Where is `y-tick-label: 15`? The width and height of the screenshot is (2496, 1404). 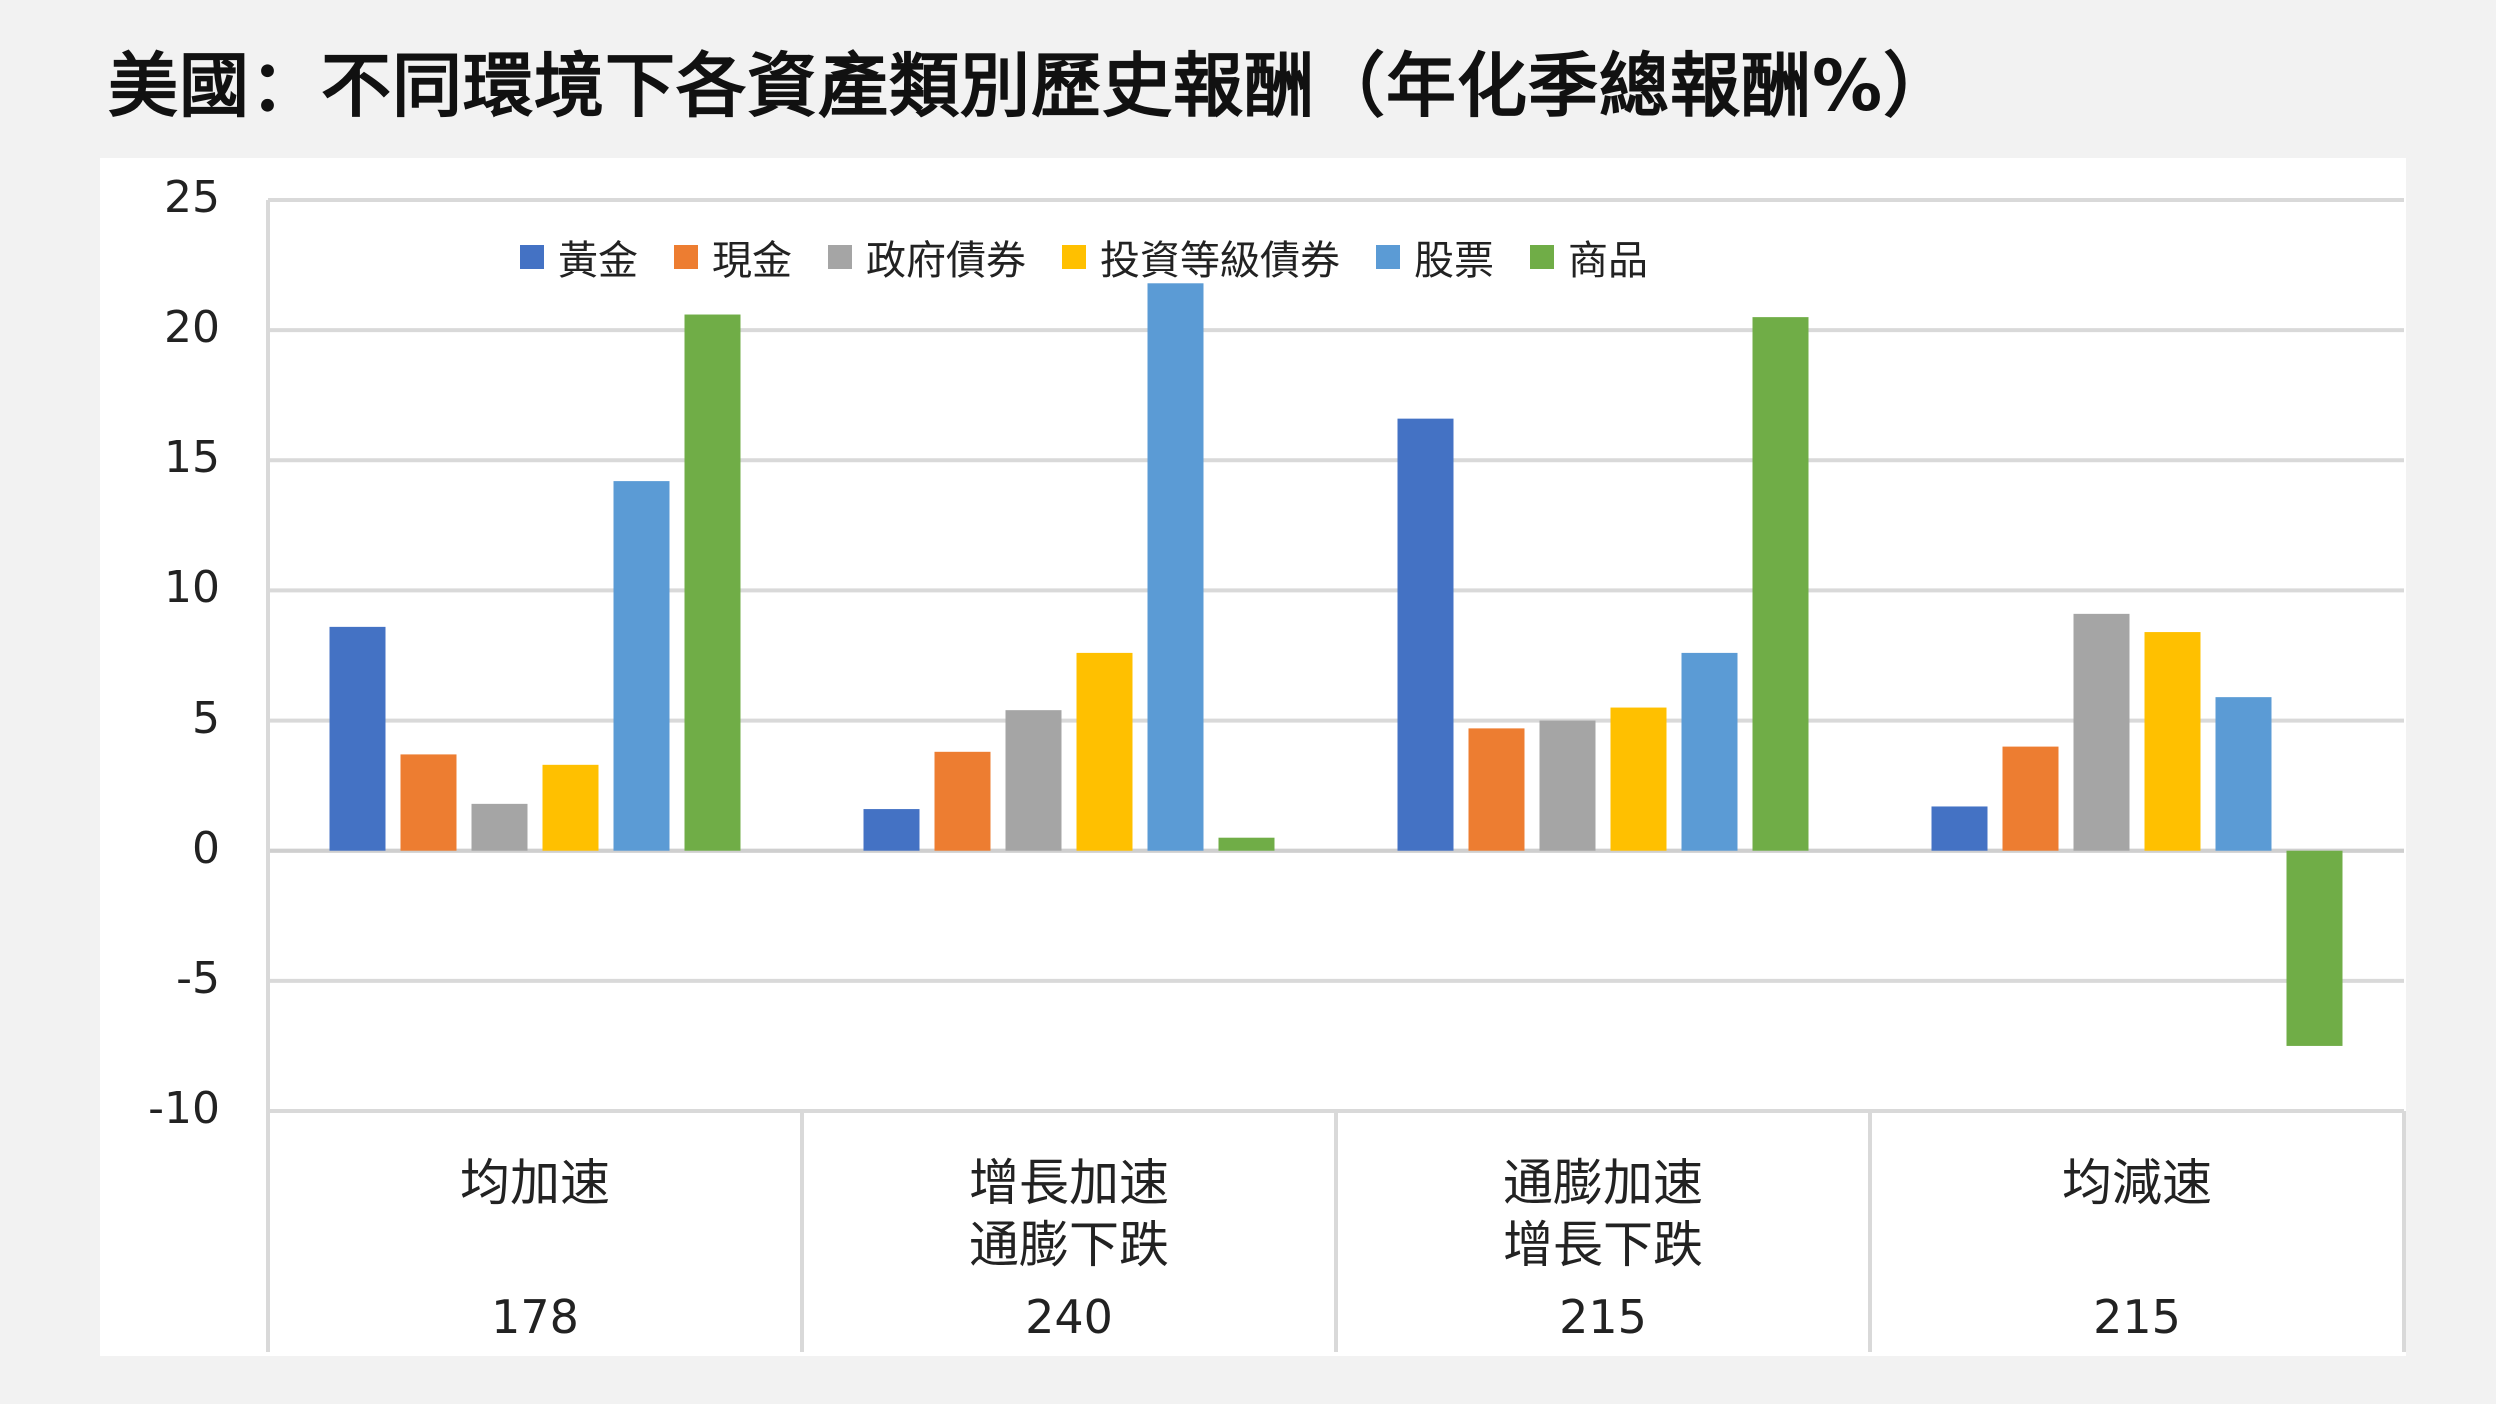 y-tick-label: 15 is located at coordinates (192, 458).